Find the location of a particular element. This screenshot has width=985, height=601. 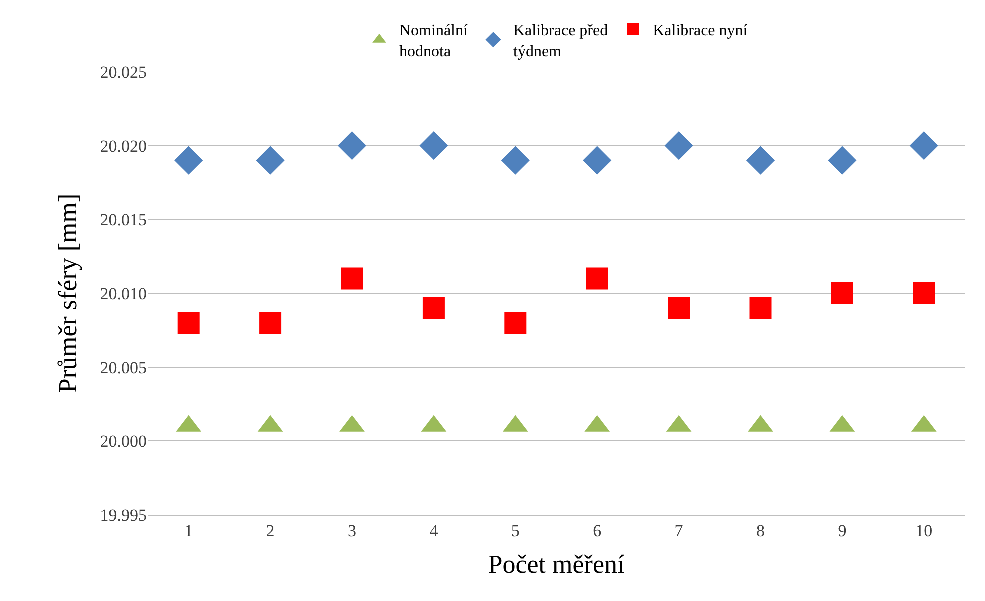

x-tick-label: 3 is located at coordinates (352, 530).